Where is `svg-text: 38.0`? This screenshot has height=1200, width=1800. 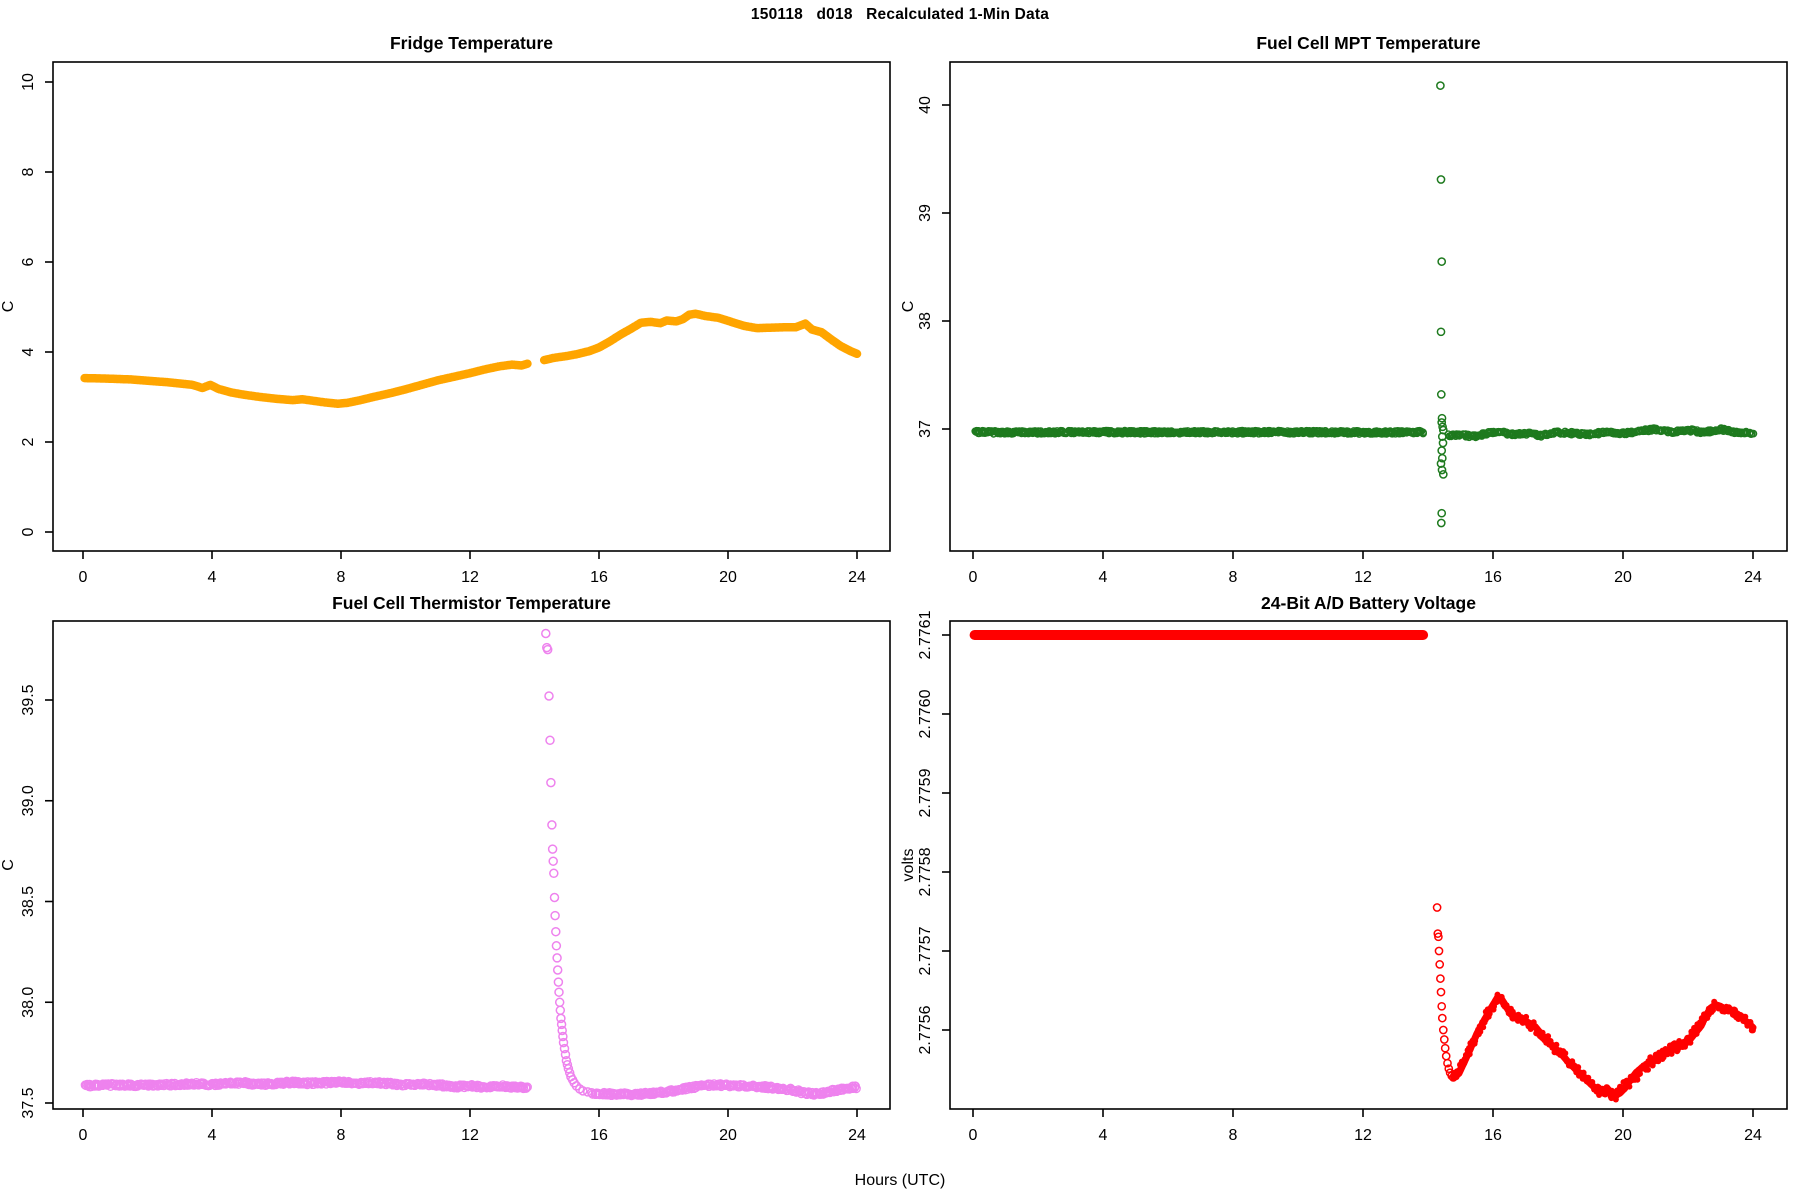
svg-text: 38.0 is located at coordinates (28, 1002).